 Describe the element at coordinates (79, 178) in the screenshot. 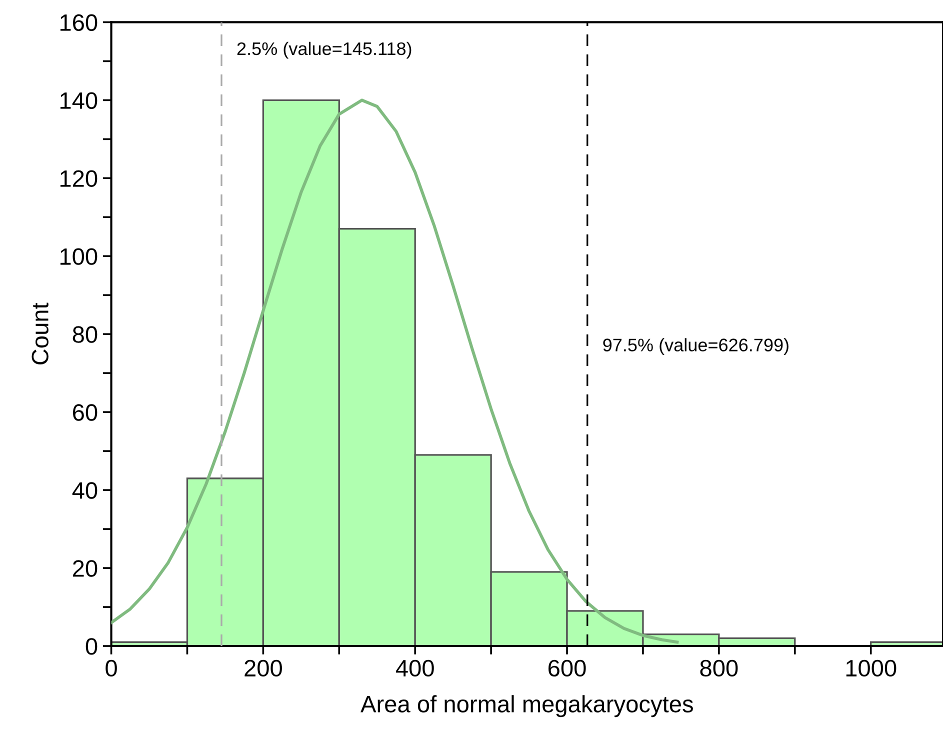

I see `y-tick-label: 120` at that location.